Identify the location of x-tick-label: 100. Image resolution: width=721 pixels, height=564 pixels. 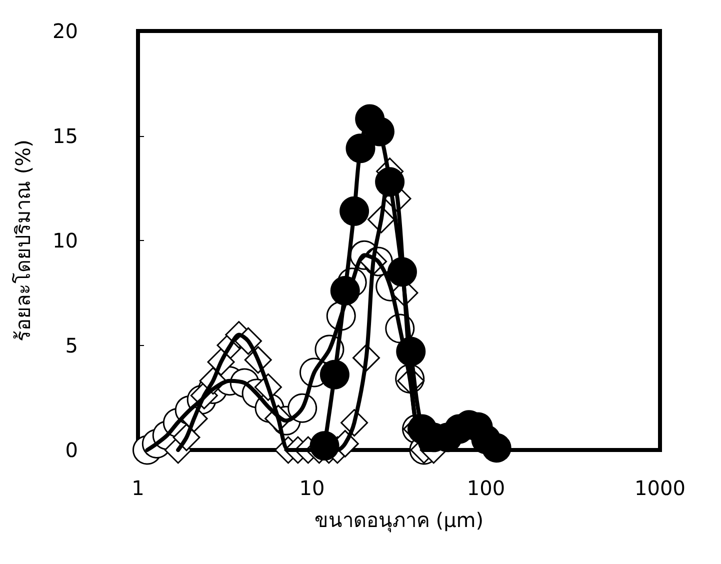
(486, 488).